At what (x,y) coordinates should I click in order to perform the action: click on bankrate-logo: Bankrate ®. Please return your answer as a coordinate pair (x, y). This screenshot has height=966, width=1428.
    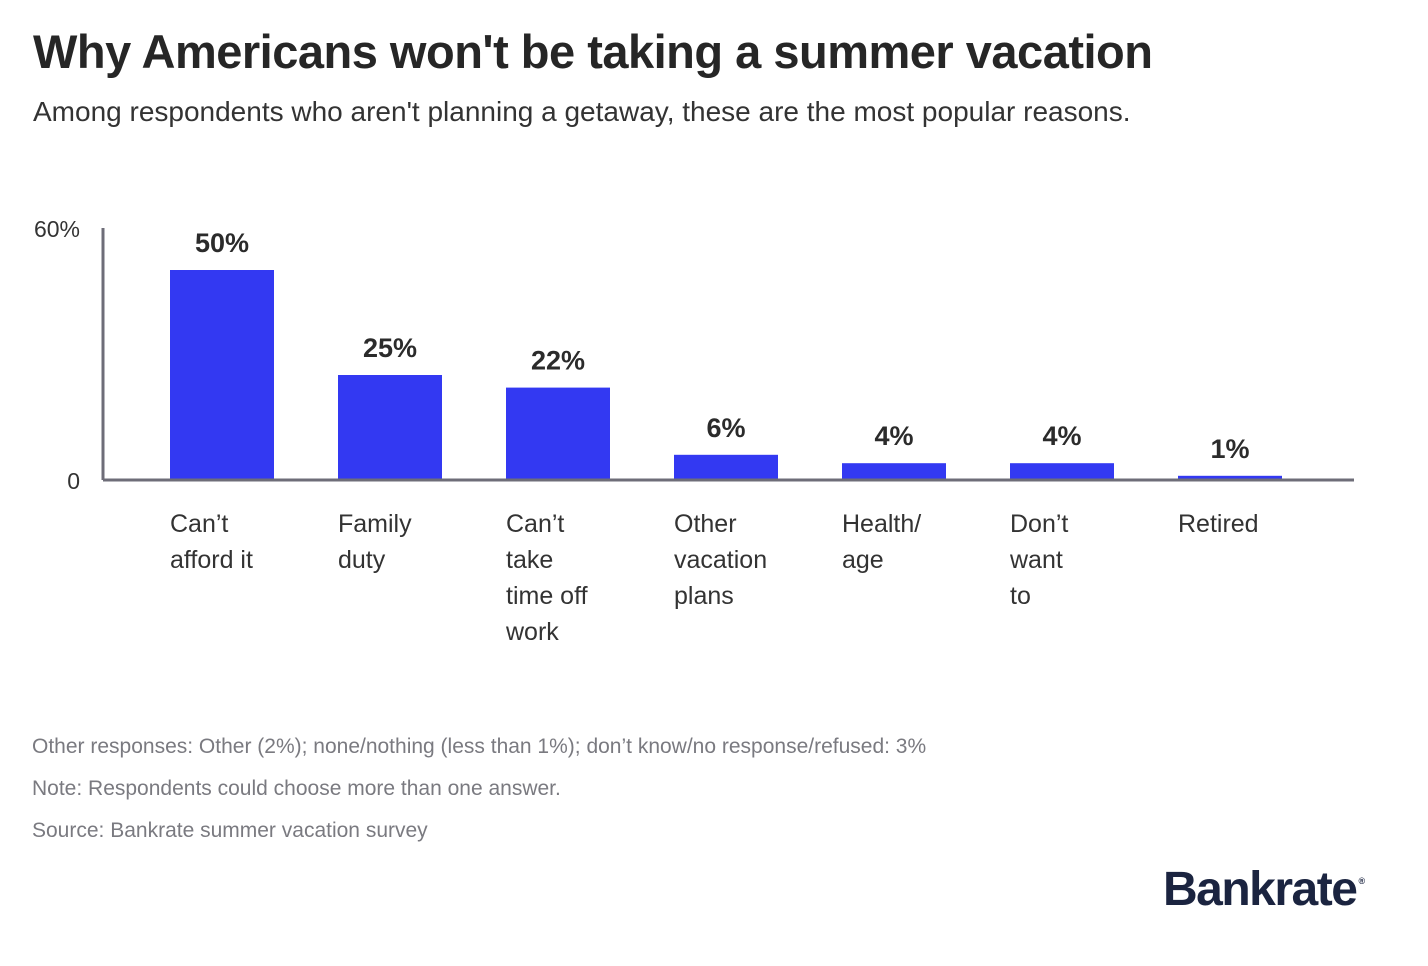
    Looking at the image, I should click on (1264, 889).